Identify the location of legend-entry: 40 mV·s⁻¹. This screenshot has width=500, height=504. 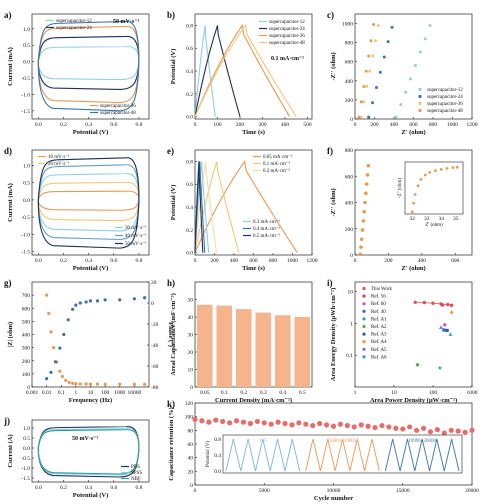
(136, 236).